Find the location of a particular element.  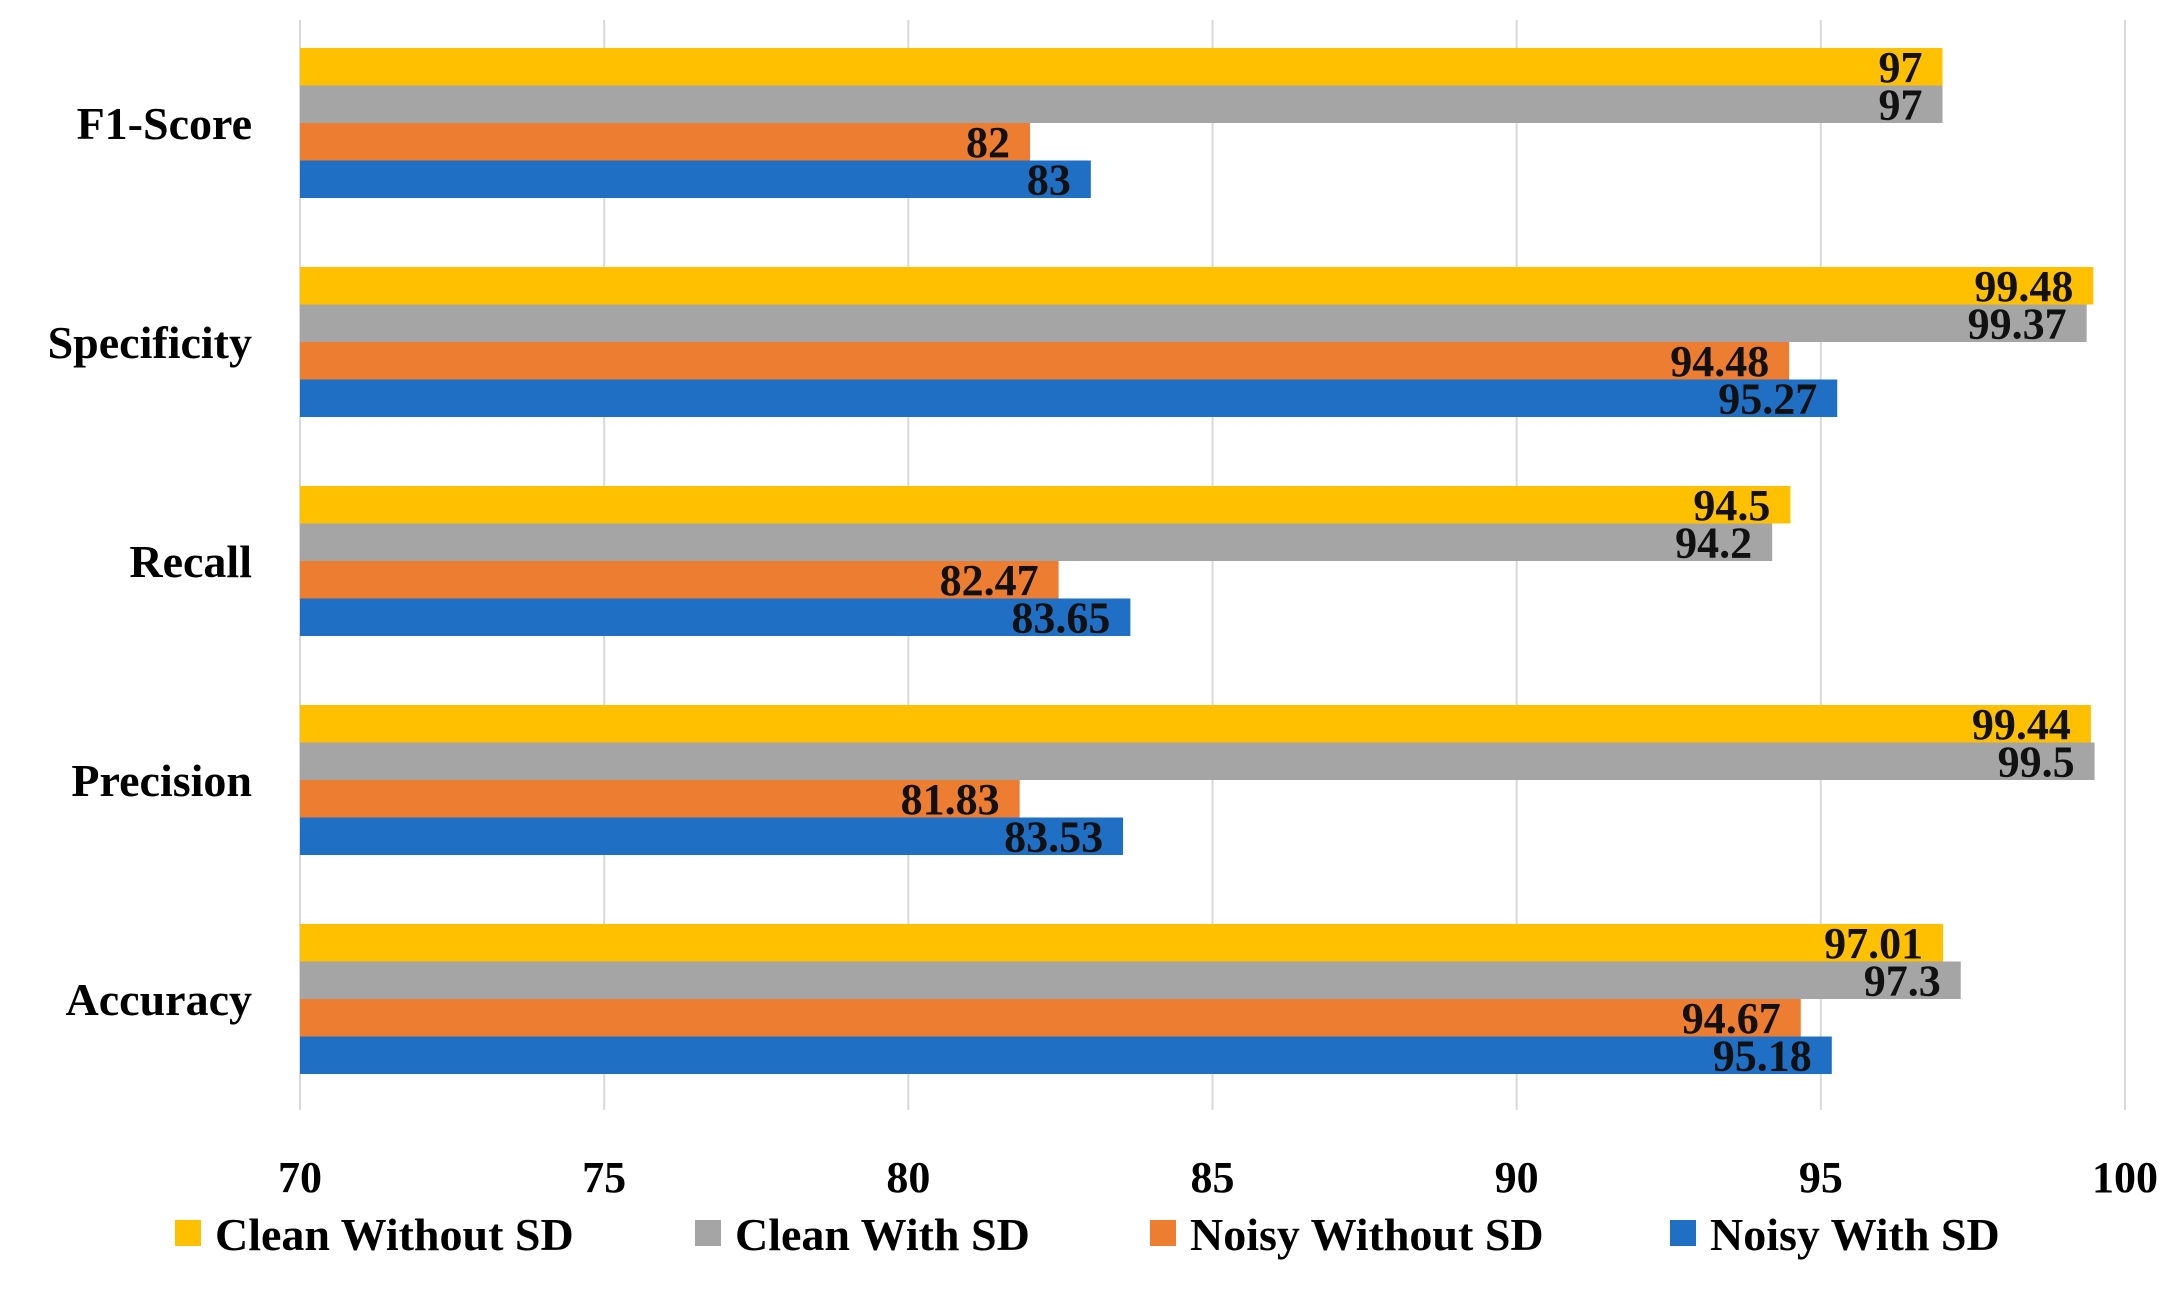

x-tick-label: 100 is located at coordinates (2125, 1177).